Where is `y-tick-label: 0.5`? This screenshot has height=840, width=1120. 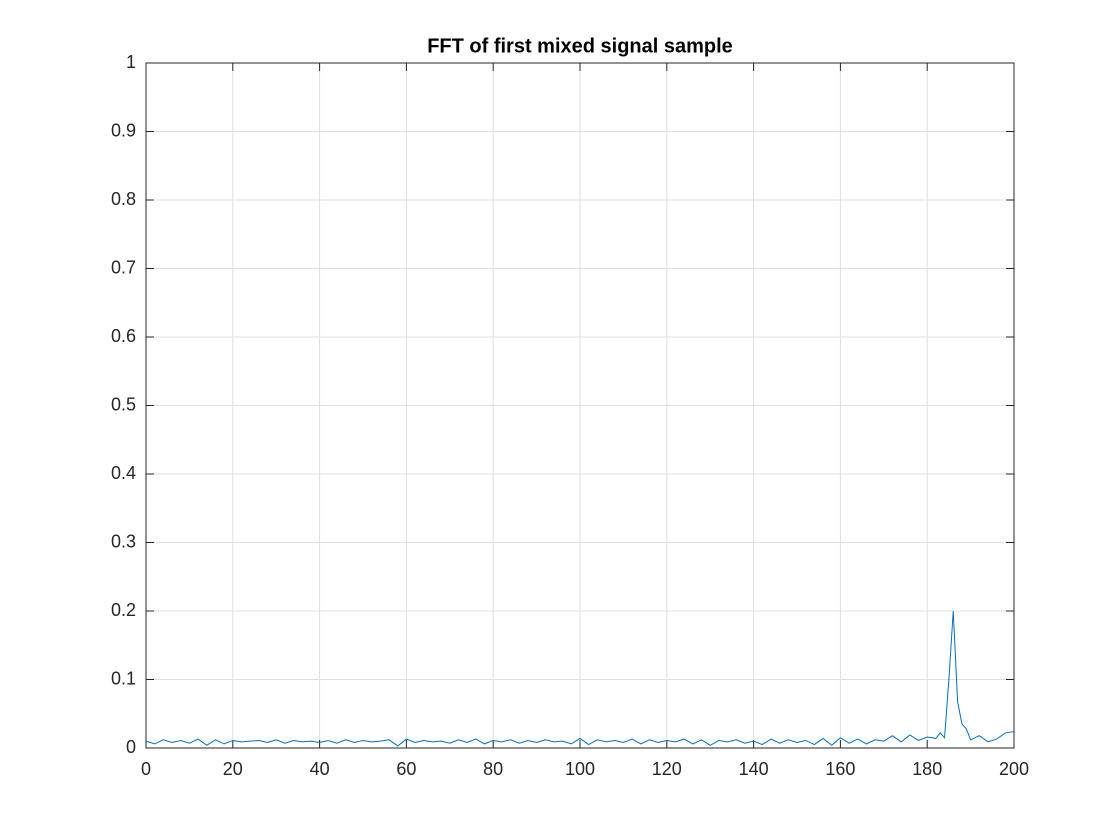
y-tick-label: 0.5 is located at coordinates (123, 404).